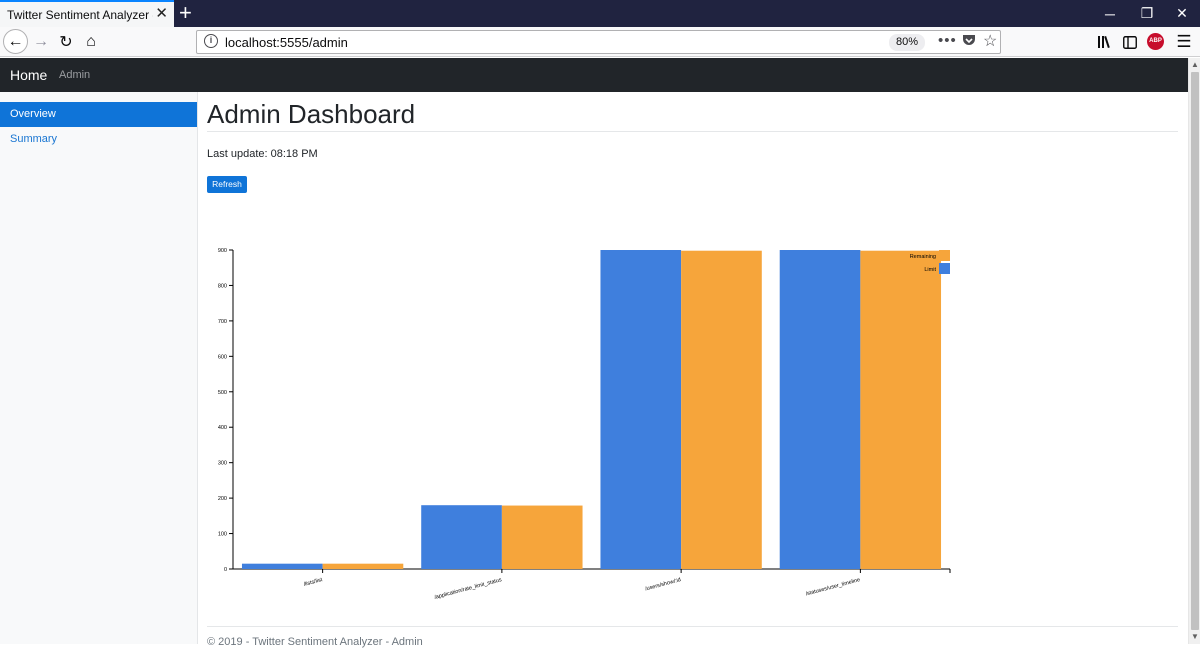 This screenshot has width=1200, height=648. I want to click on y-tick-label: 200, so click(222, 499).